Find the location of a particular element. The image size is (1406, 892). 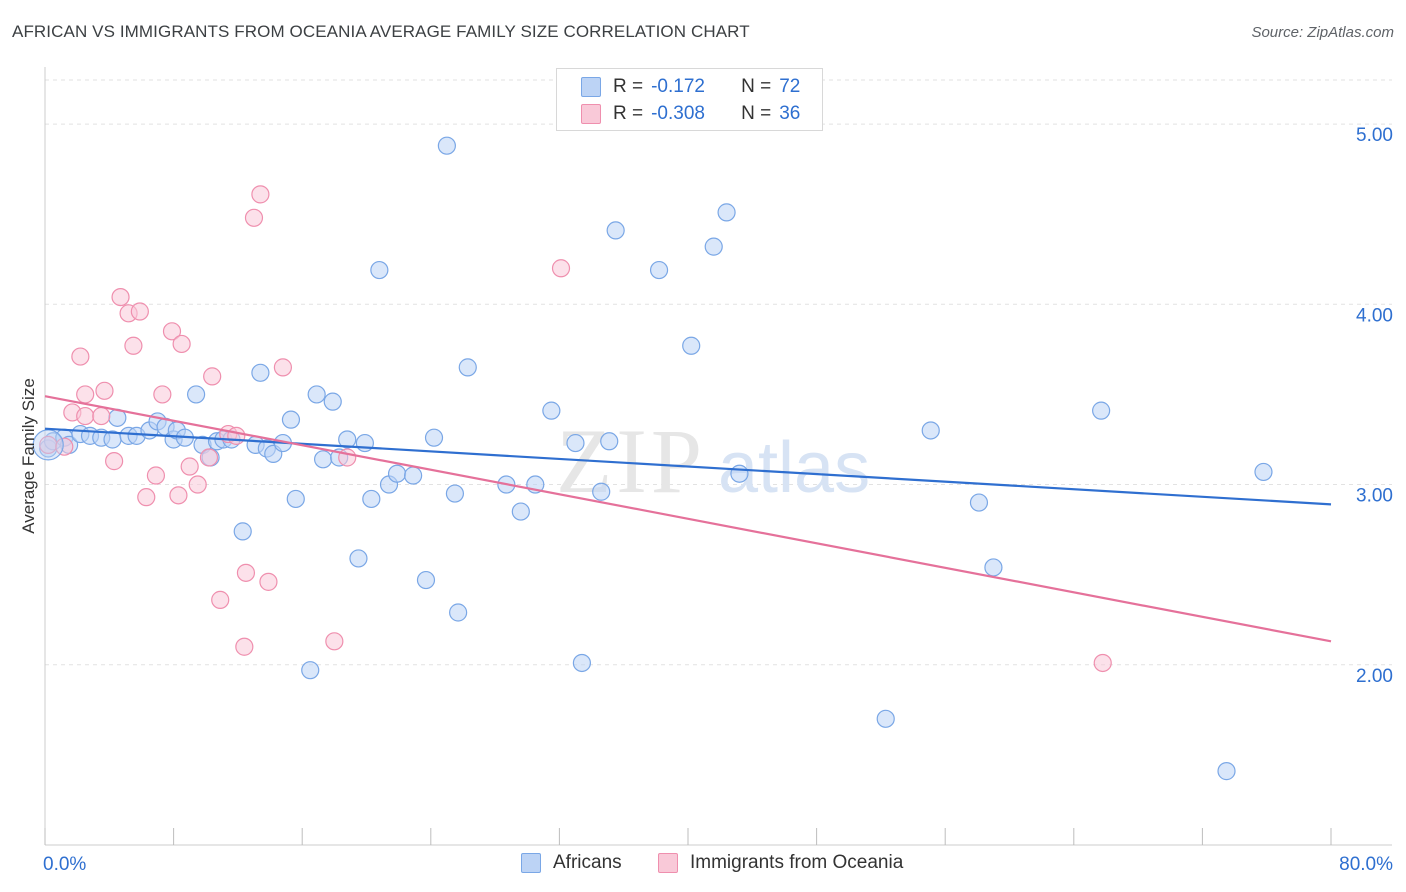

legend-item-africans: Africans is located at coordinates (571, 863).